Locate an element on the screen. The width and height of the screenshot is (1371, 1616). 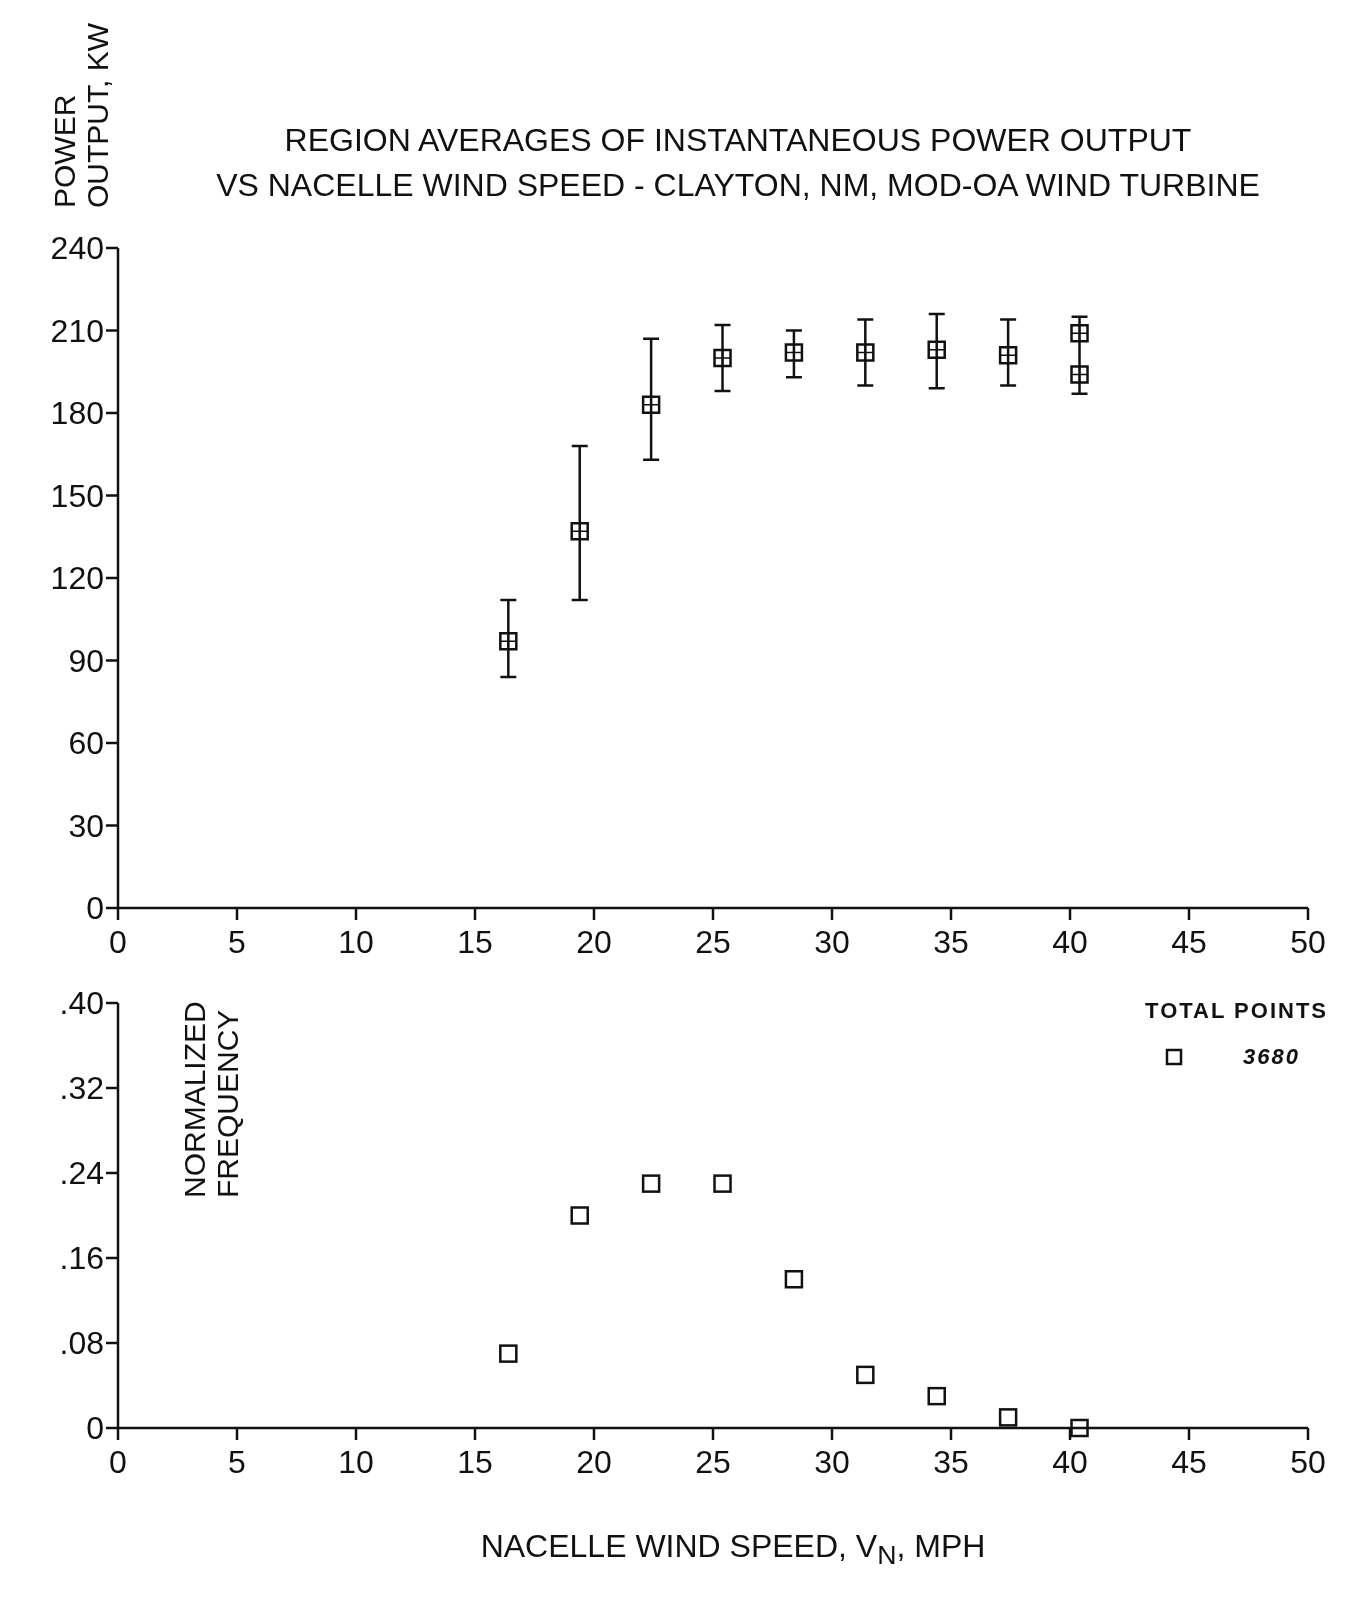
y-tick-label: 30 is located at coordinates (86, 825).